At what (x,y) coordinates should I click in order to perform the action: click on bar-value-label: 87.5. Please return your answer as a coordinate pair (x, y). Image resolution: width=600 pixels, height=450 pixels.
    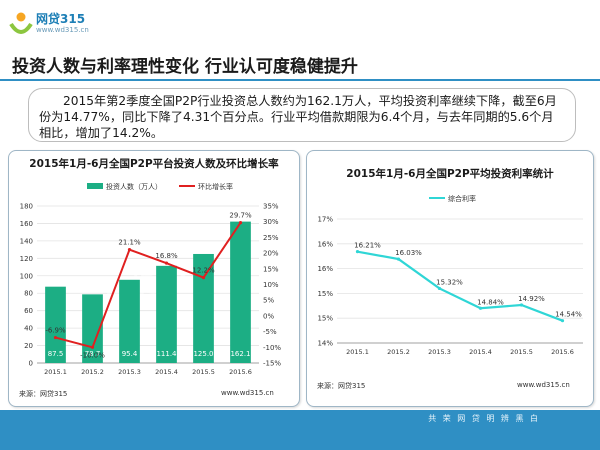
    Looking at the image, I should click on (56, 354).